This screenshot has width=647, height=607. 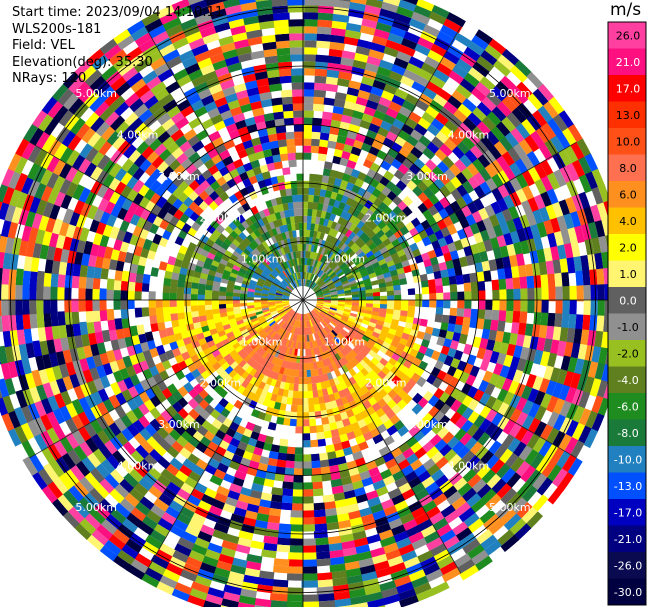 What do you see at coordinates (628, 62) in the screenshot?
I see `colorbar-tick: 21.0` at bounding box center [628, 62].